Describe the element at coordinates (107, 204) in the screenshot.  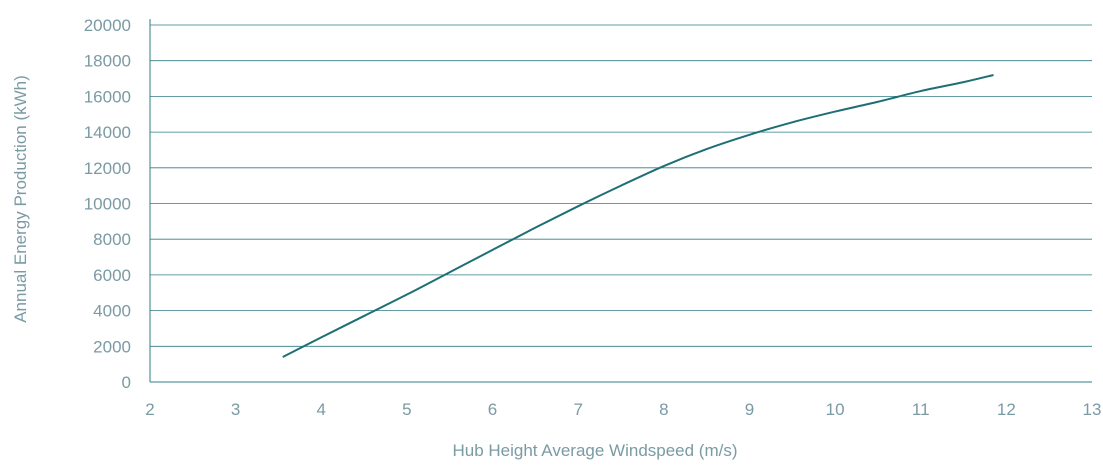
I see `y-tick-label: 10000` at that location.